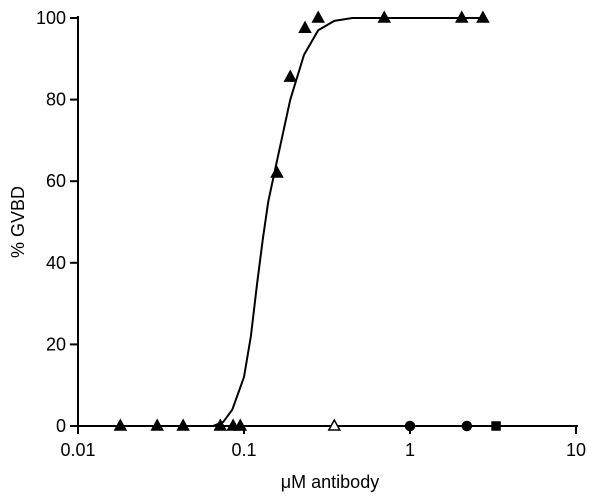 The image size is (600, 499). What do you see at coordinates (56, 263) in the screenshot?
I see `y-tick-label: 40` at bounding box center [56, 263].